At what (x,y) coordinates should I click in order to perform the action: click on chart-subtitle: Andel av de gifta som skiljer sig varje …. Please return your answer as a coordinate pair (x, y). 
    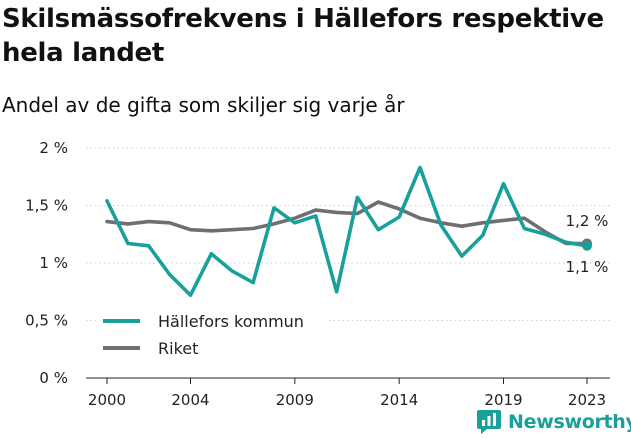
    Looking at the image, I should click on (203, 105).